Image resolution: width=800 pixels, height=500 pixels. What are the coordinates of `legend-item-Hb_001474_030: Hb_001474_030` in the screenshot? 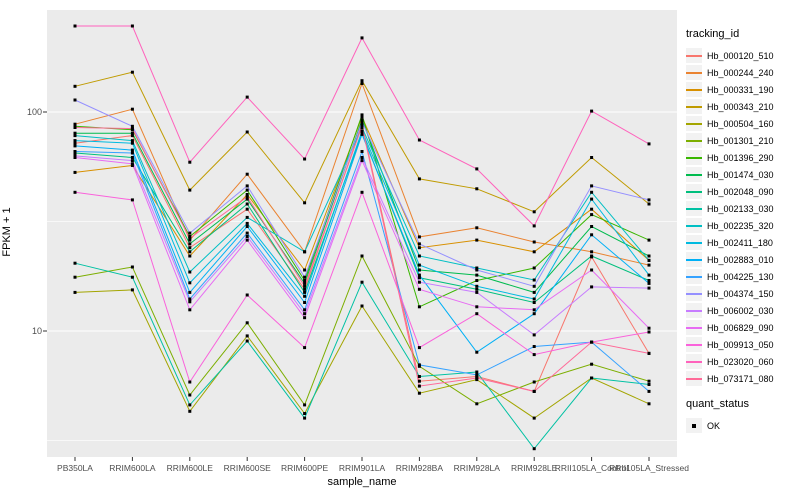 It's located at (742, 174).